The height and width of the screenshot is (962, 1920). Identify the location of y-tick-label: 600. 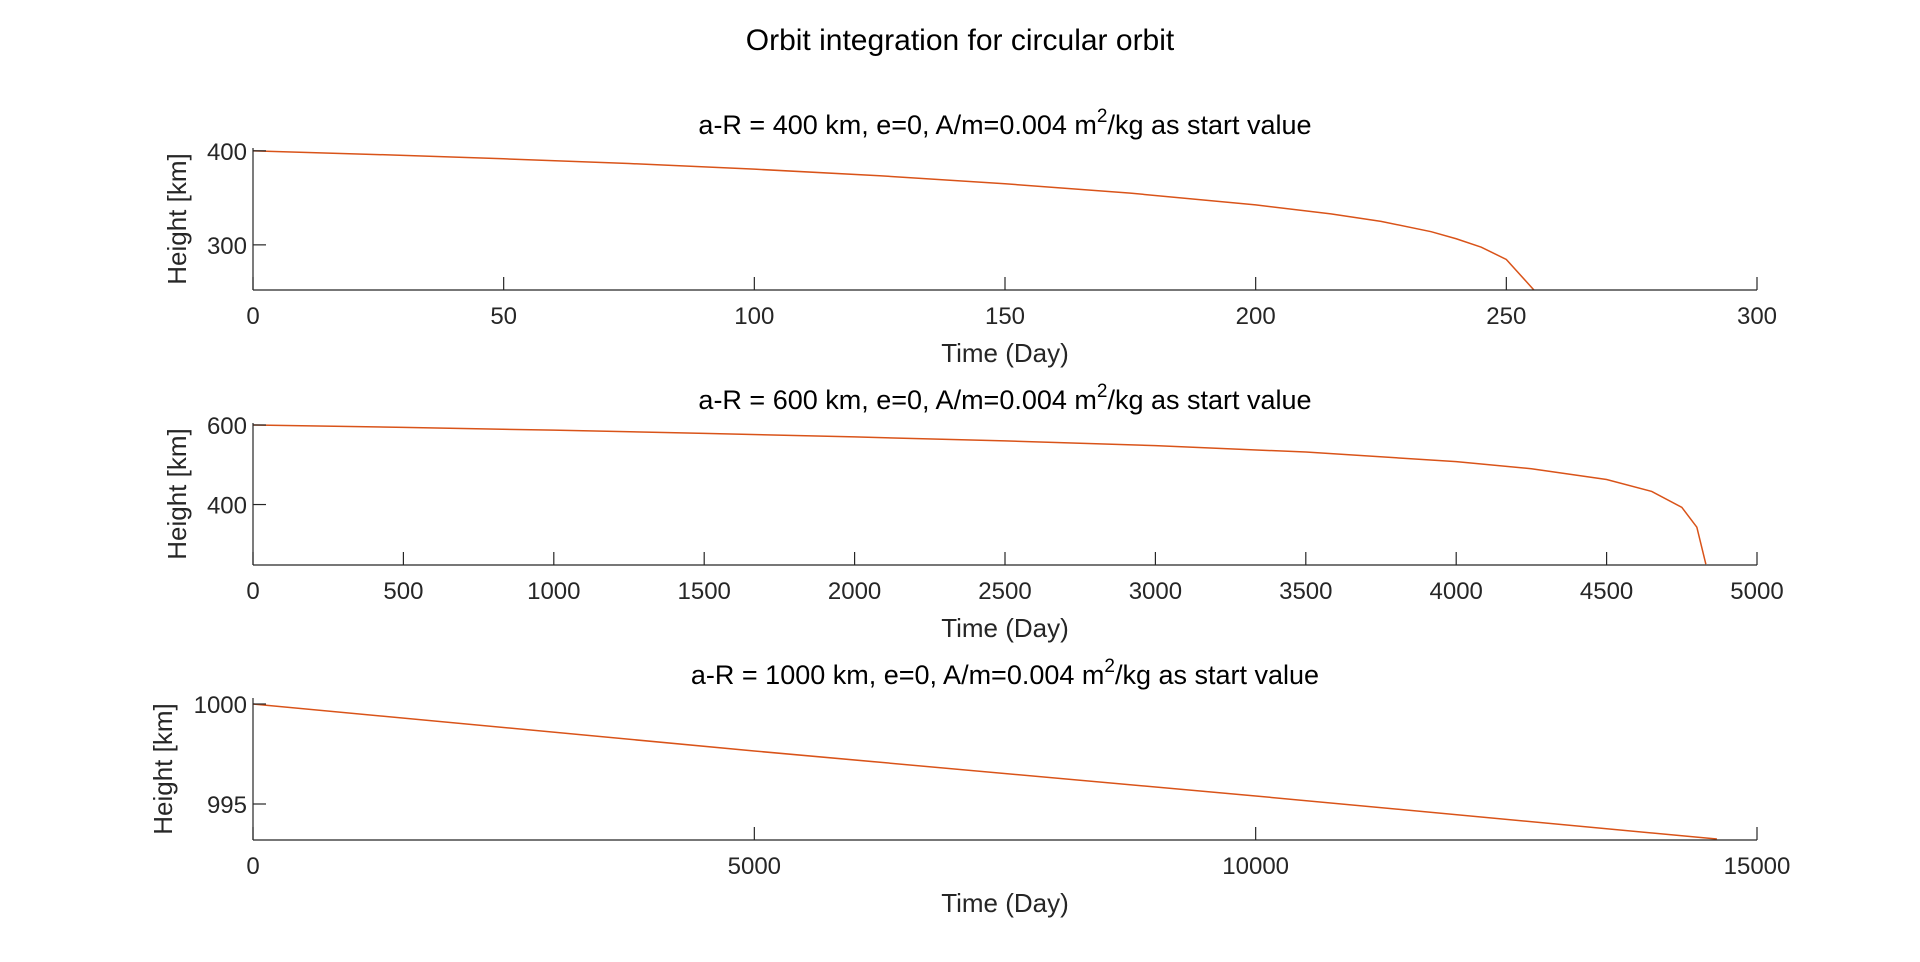
(227, 426).